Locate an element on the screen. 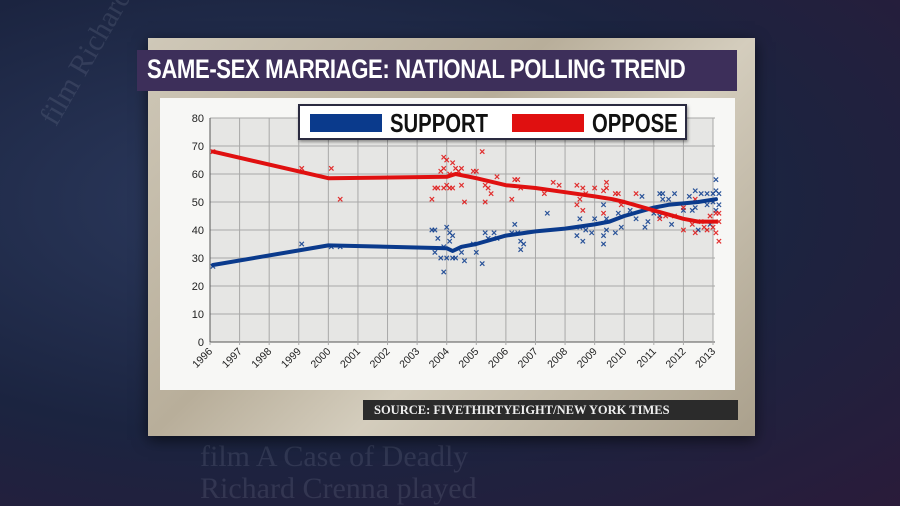 The image size is (900, 506). legend-swatch-oppose is located at coordinates (548, 123).